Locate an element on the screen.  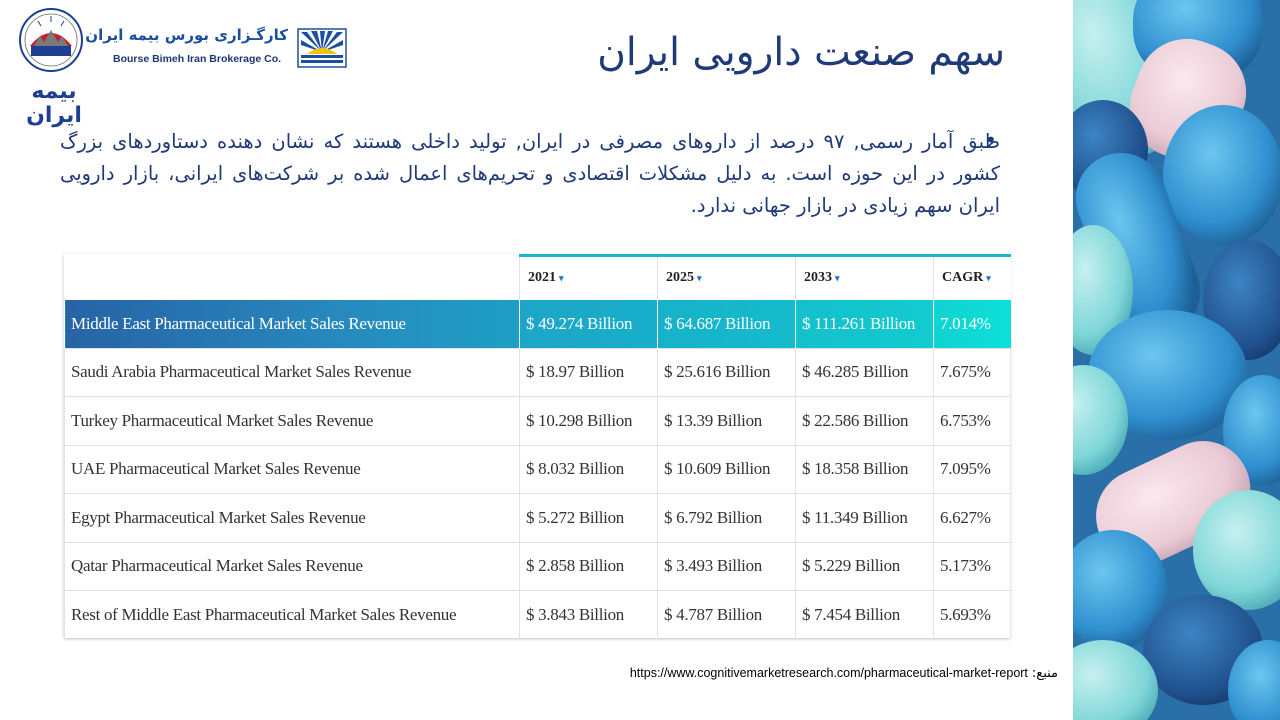
column-header-cagr: CAGR ▾ is located at coordinates (972, 277).